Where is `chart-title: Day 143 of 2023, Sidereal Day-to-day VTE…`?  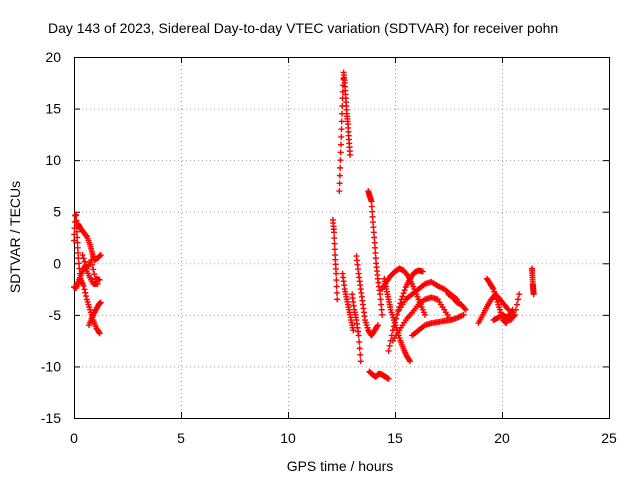 chart-title: Day 143 of 2023, Sidereal Day-to-day VTE… is located at coordinates (303, 28).